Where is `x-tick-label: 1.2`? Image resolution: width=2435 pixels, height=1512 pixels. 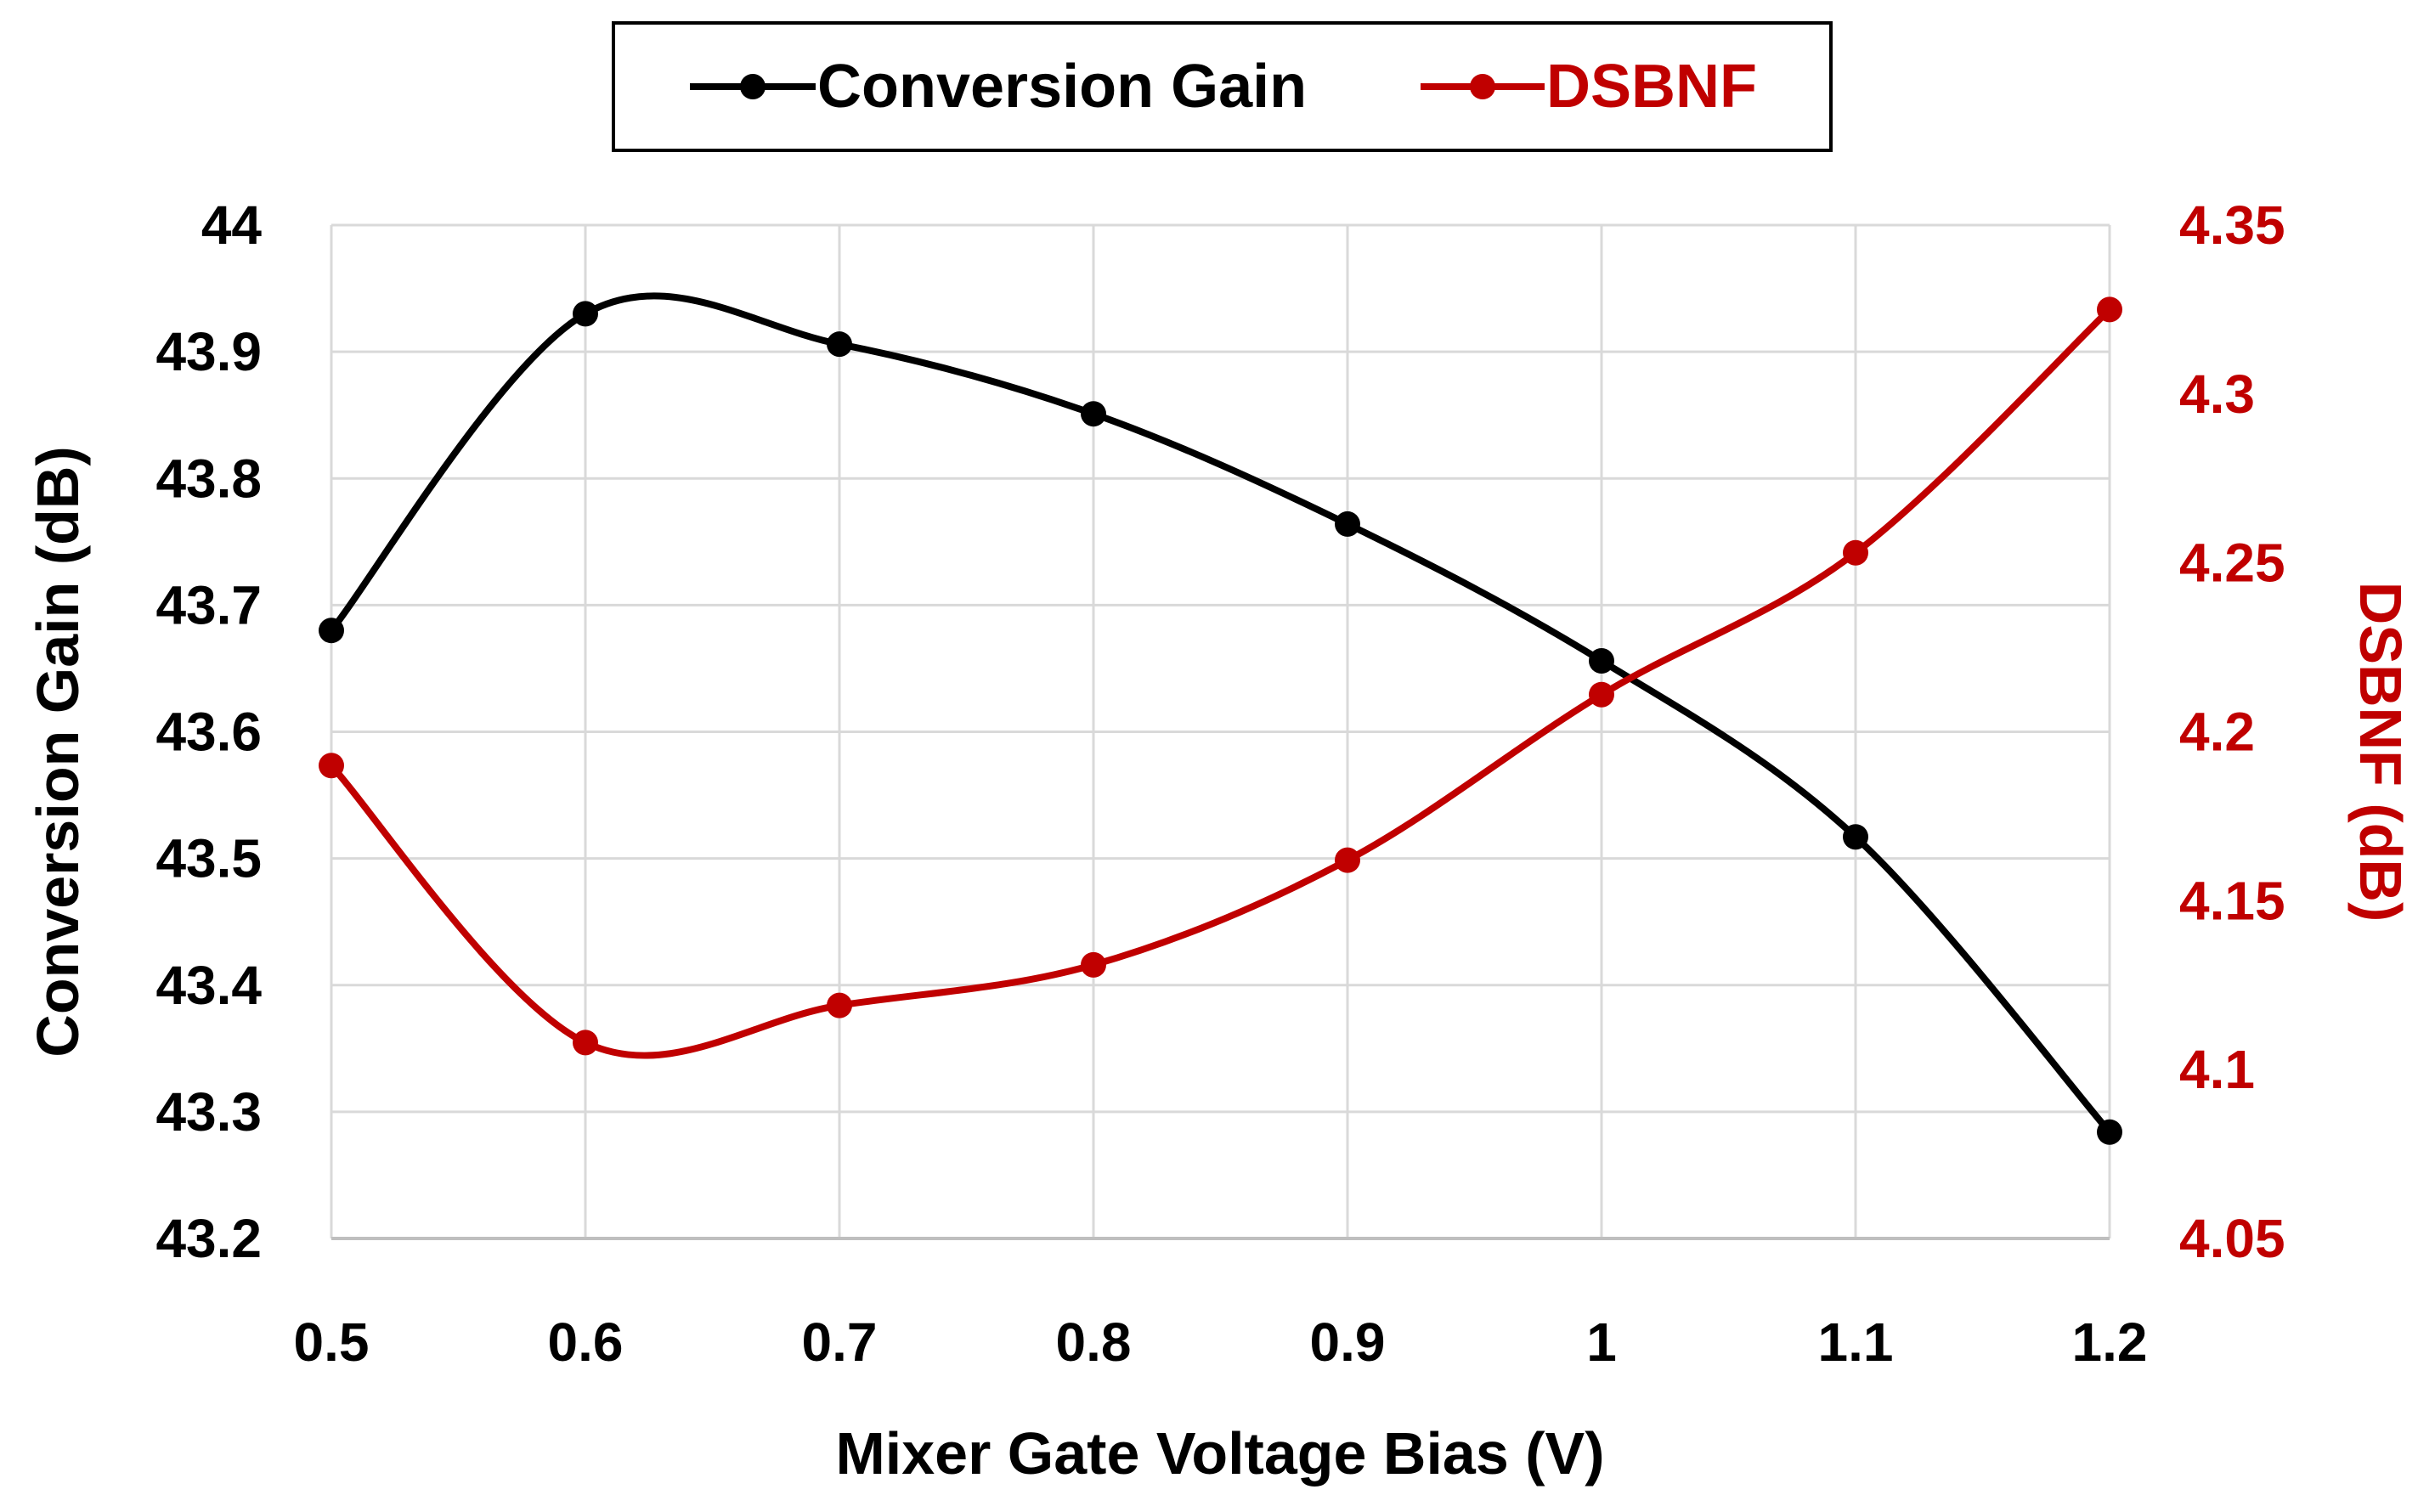
x-tick-label: 1.2 is located at coordinates (2110, 1342).